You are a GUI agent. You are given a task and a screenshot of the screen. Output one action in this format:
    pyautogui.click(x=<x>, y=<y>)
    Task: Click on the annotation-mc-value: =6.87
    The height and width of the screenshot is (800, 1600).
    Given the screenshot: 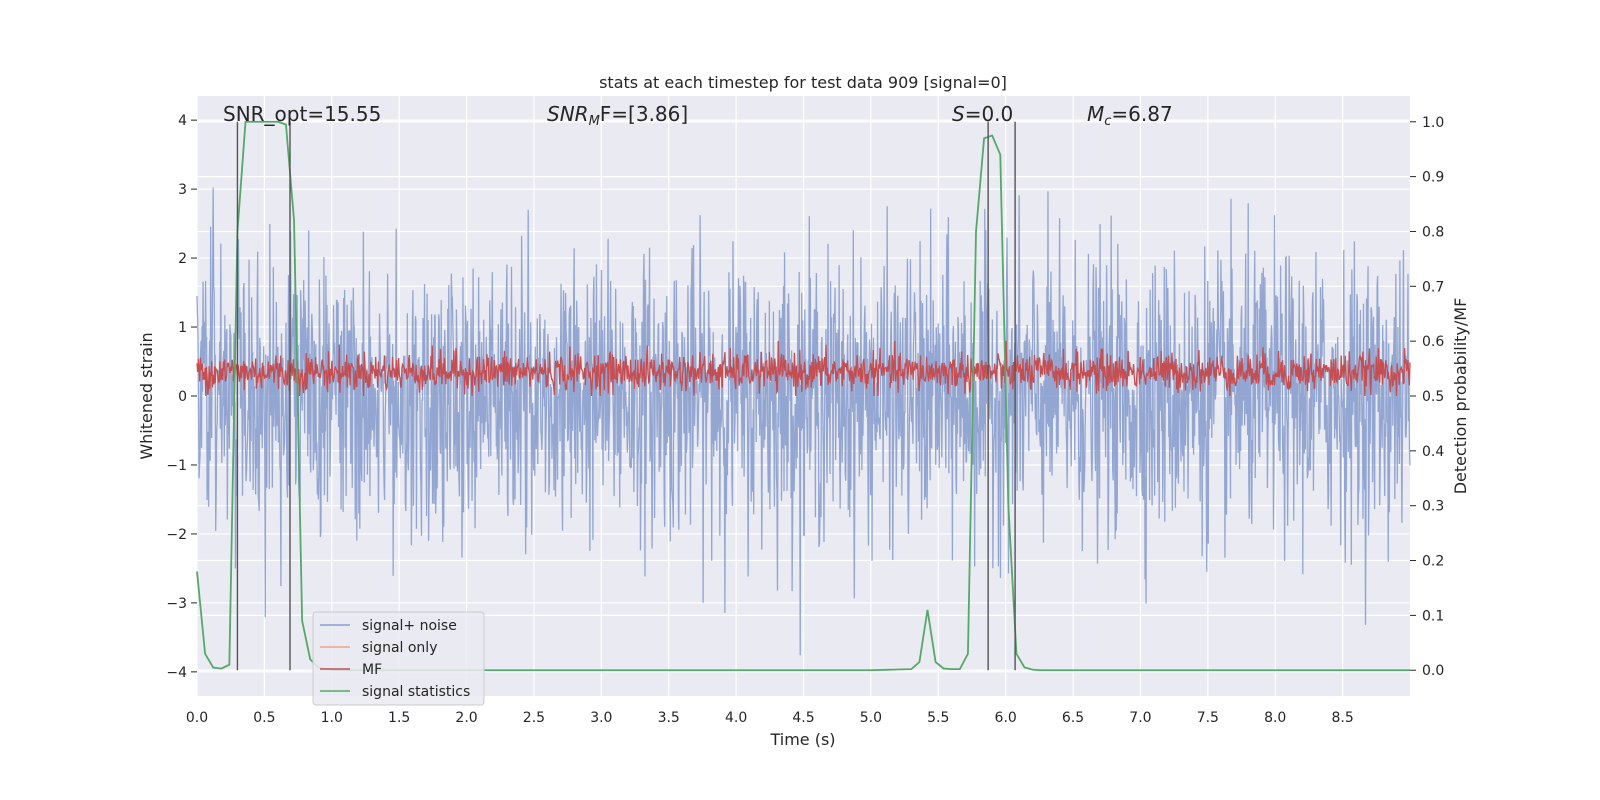 What is the action you would take?
    pyautogui.click(x=1141, y=114)
    